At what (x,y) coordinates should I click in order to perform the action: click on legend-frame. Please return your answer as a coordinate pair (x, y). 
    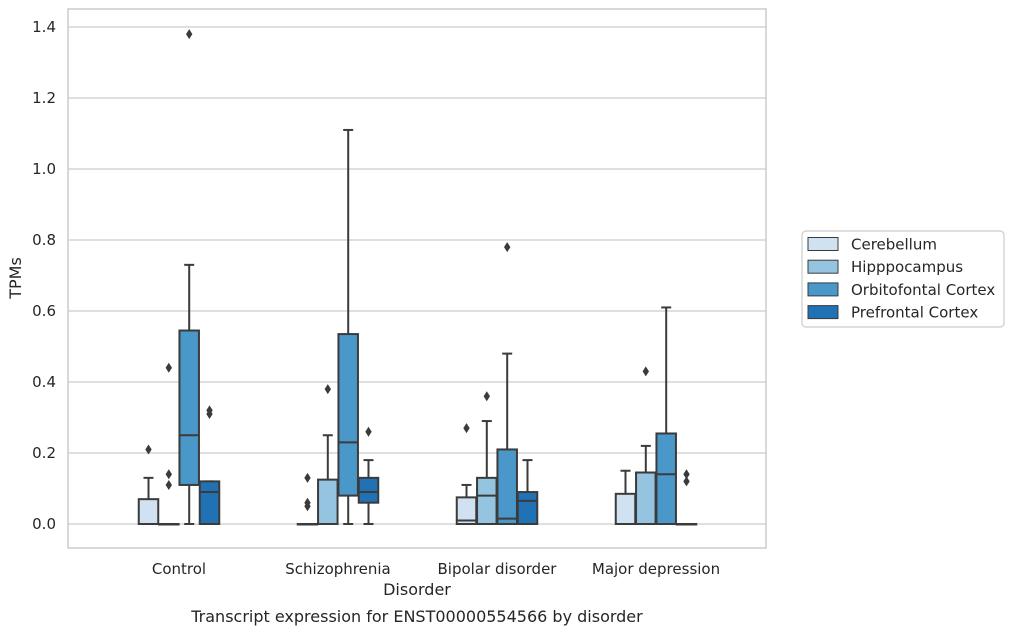
    Looking at the image, I should click on (903, 279).